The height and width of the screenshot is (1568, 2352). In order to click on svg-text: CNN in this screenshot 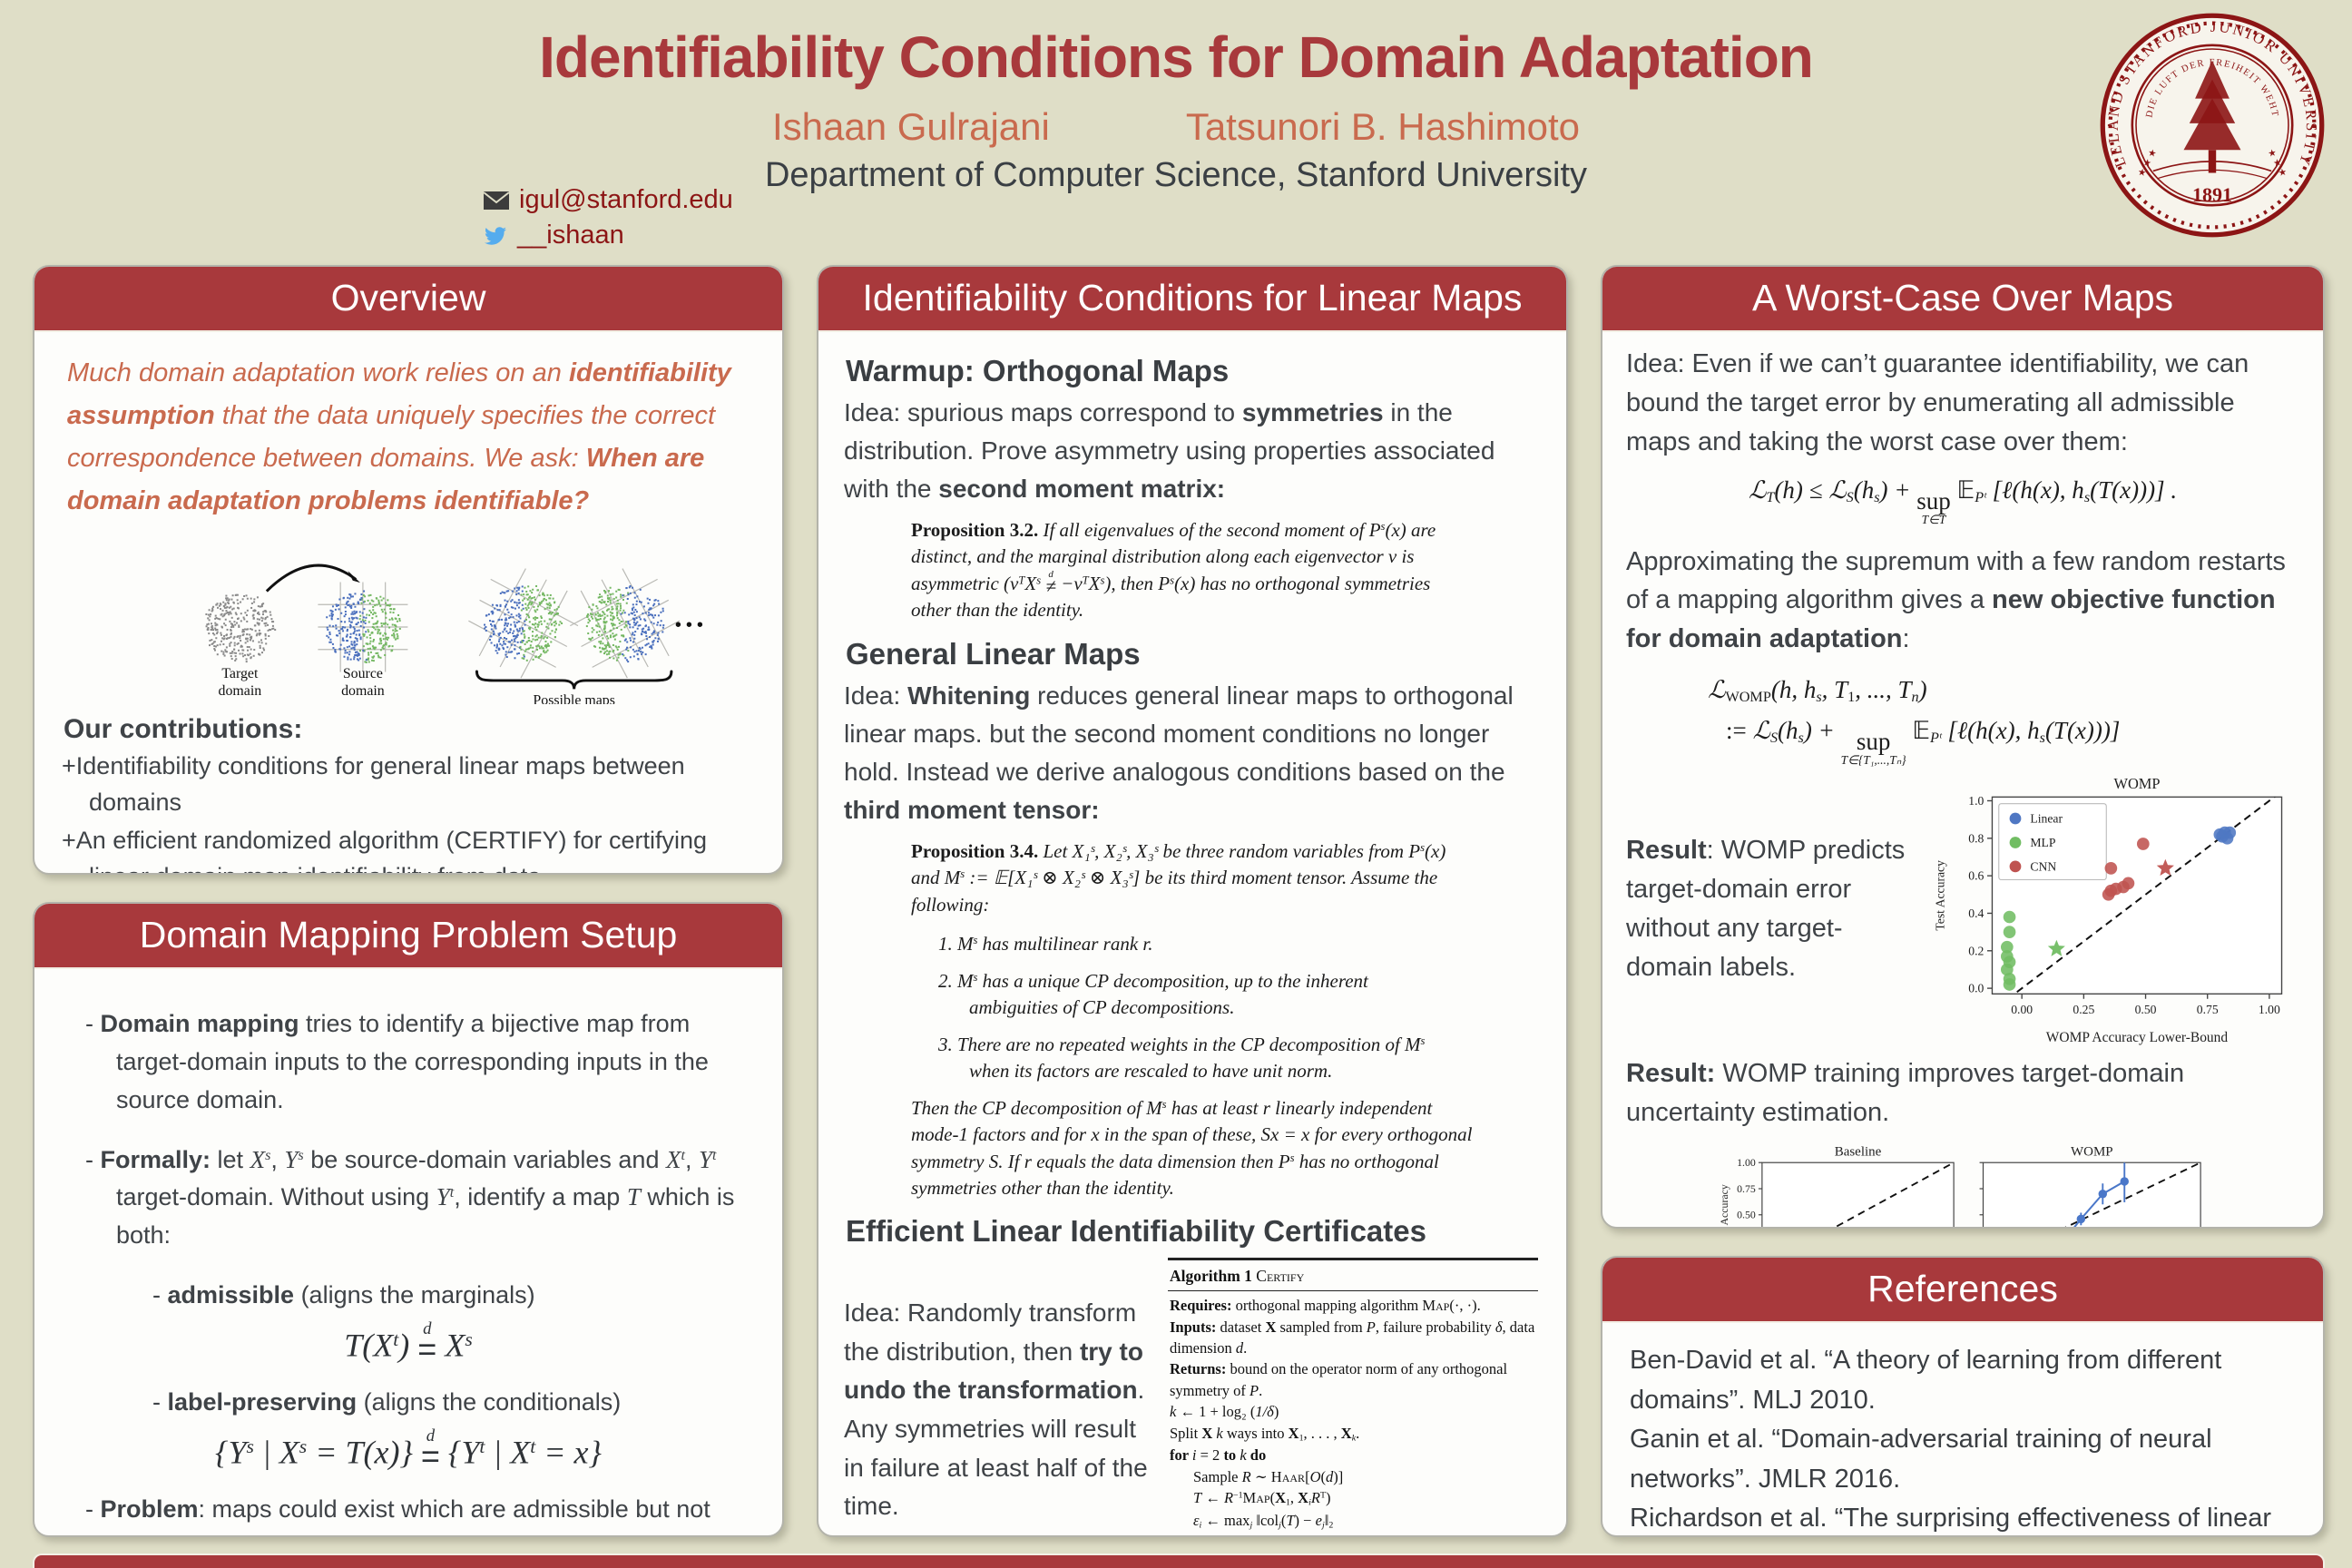, I will do `click(2043, 866)`.